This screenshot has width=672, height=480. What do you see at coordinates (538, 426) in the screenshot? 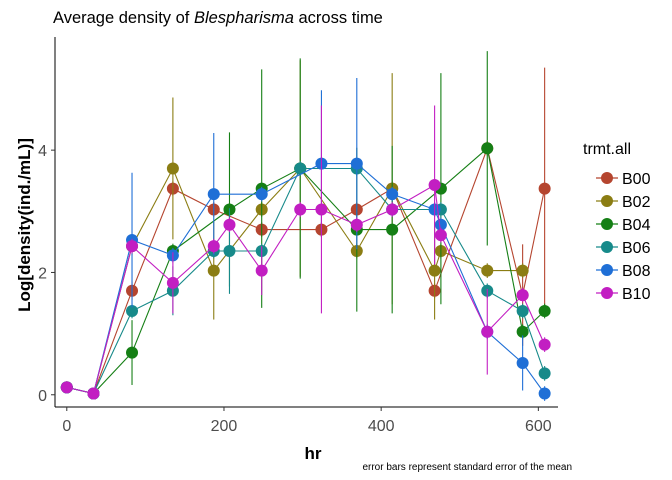
I see `x-tick-label: 600` at bounding box center [538, 426].